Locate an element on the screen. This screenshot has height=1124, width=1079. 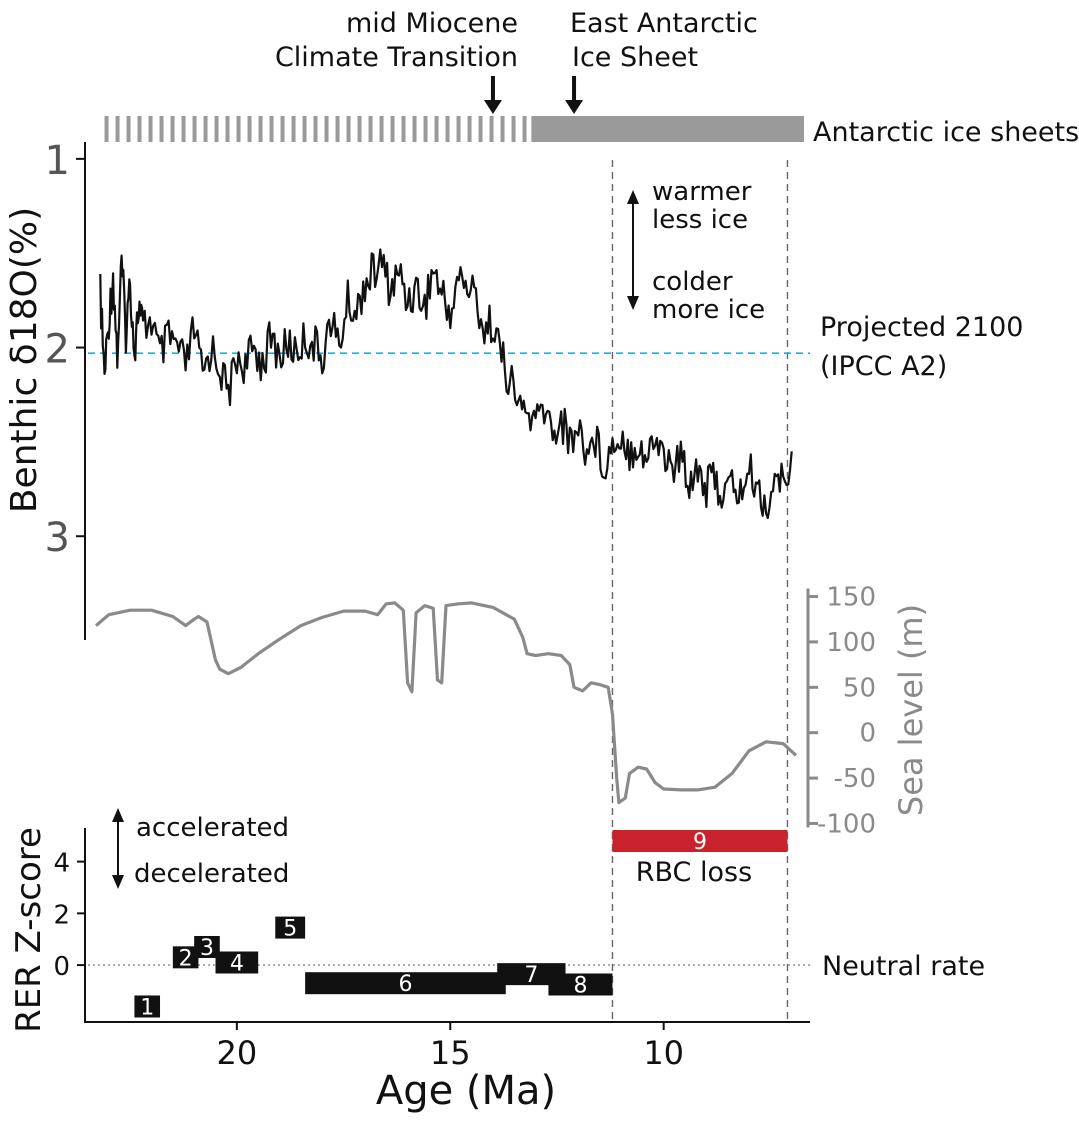
ice-sheet-dashed-segment is located at coordinates (315, 129).